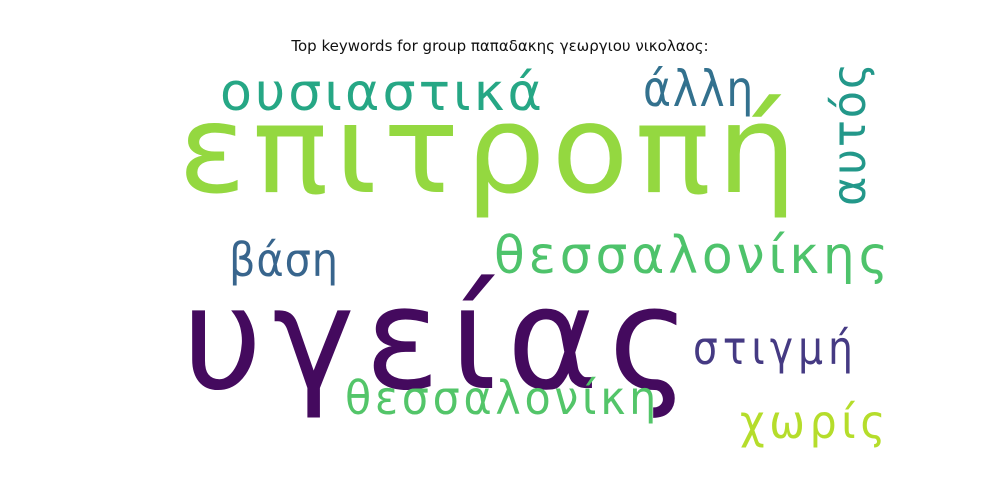 Image resolution: width=1000 pixels, height=500 pixels. Describe the element at coordinates (699, 89) in the screenshot. I see `word-4: άλλη` at that location.